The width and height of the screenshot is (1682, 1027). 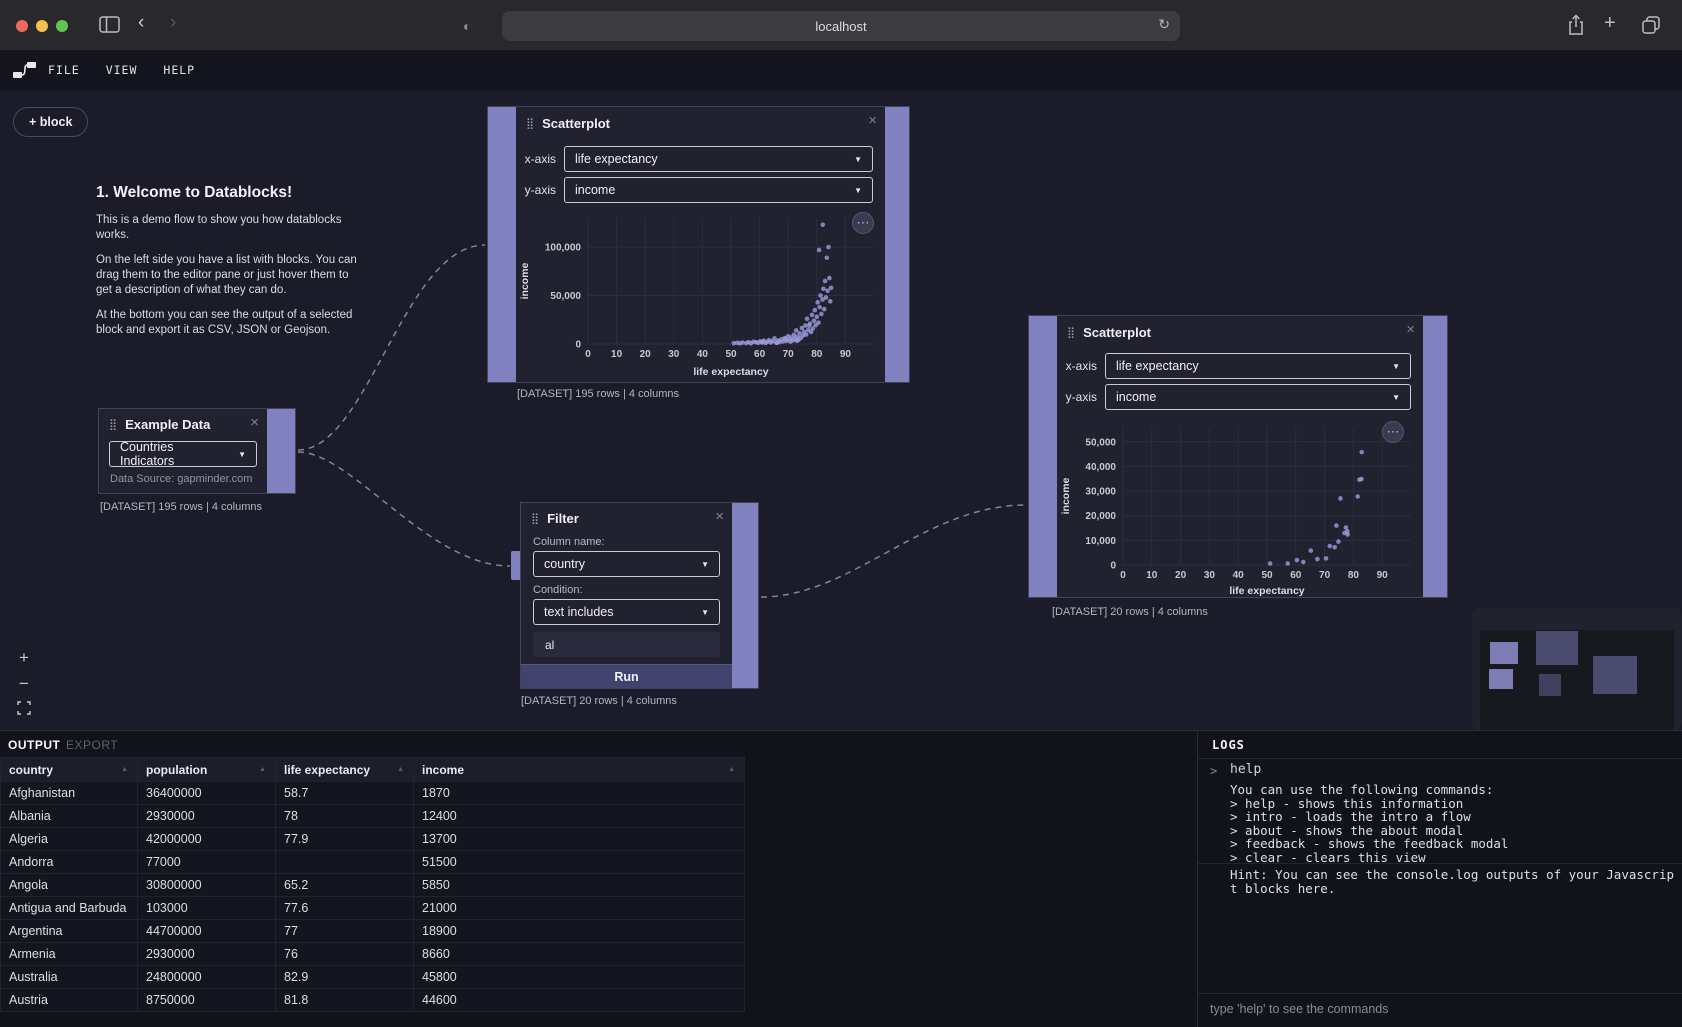 What do you see at coordinates (344, 816) in the screenshot?
I see `table-cell: 78` at bounding box center [344, 816].